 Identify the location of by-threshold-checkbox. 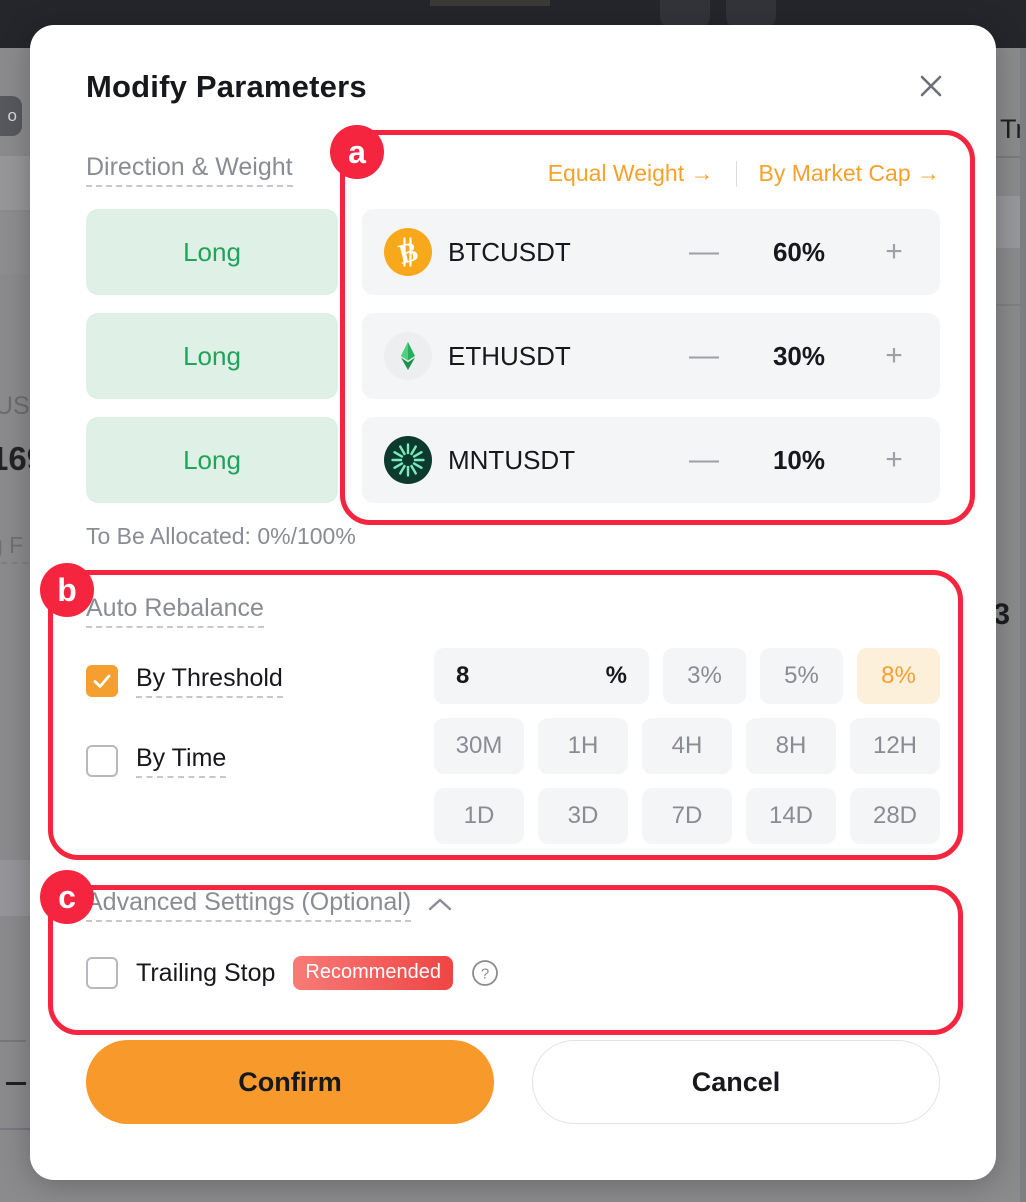
(102, 681).